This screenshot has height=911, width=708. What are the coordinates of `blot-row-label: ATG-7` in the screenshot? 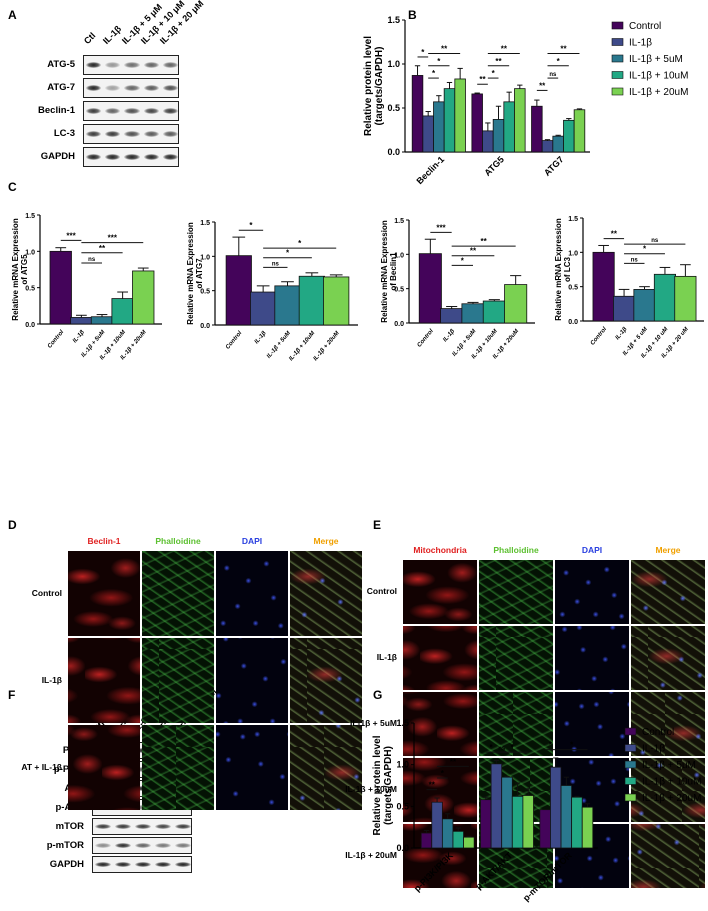 It's located at (61, 87).